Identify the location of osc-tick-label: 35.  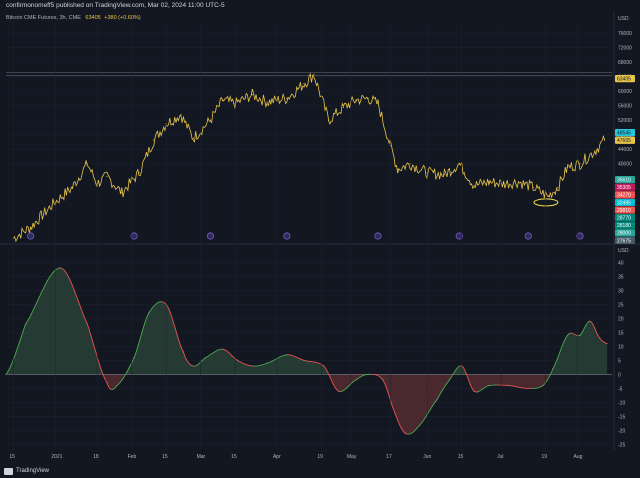
(621, 277).